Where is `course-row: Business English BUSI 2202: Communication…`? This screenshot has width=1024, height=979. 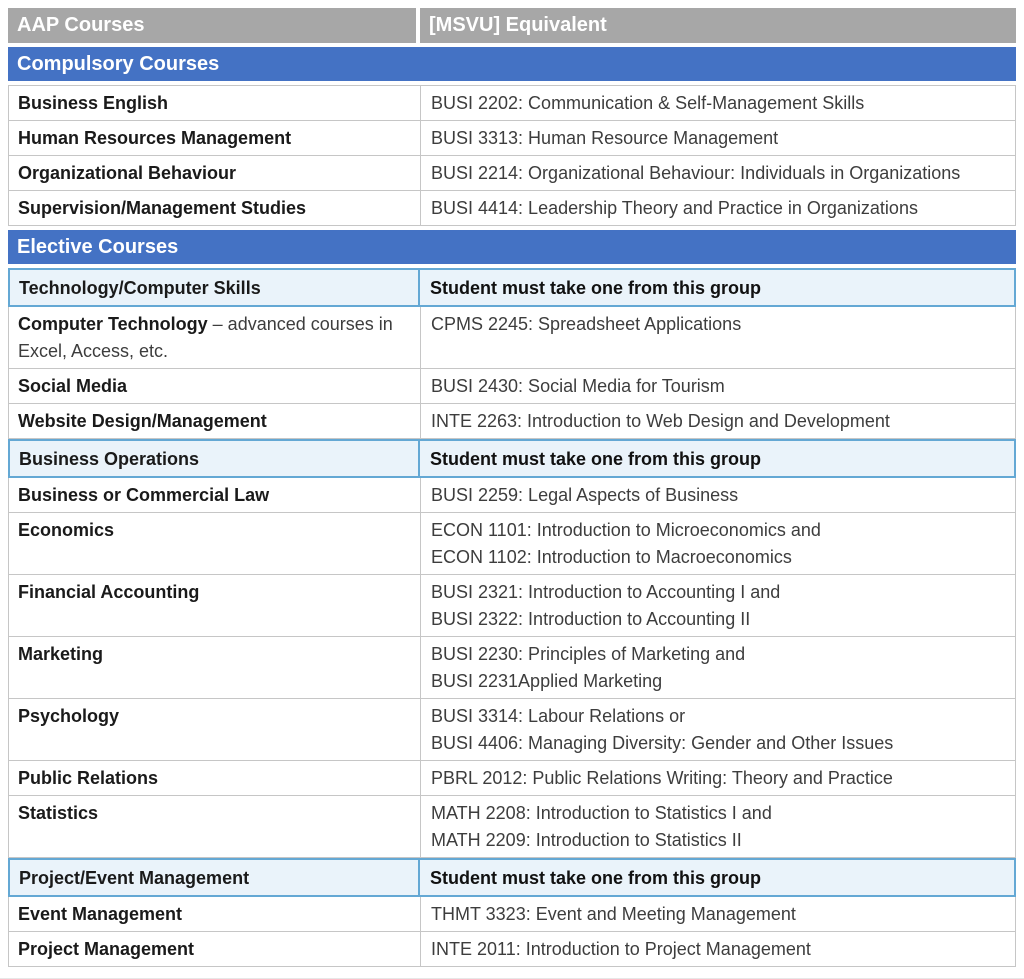
course-row: Business English BUSI 2202: Communication… is located at coordinates (512, 103).